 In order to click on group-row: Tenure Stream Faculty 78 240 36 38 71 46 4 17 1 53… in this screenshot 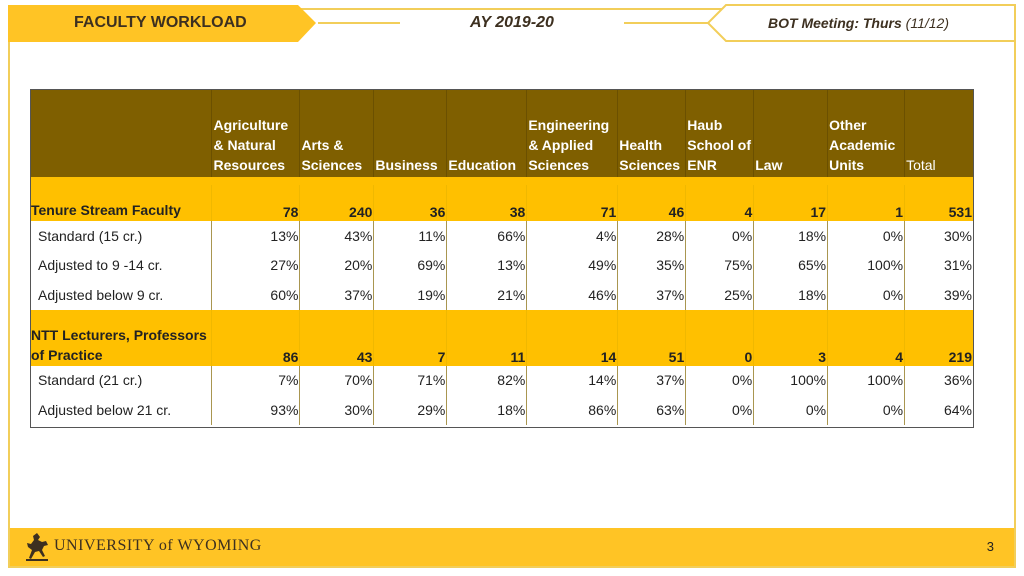, I will do `click(502, 203)`.